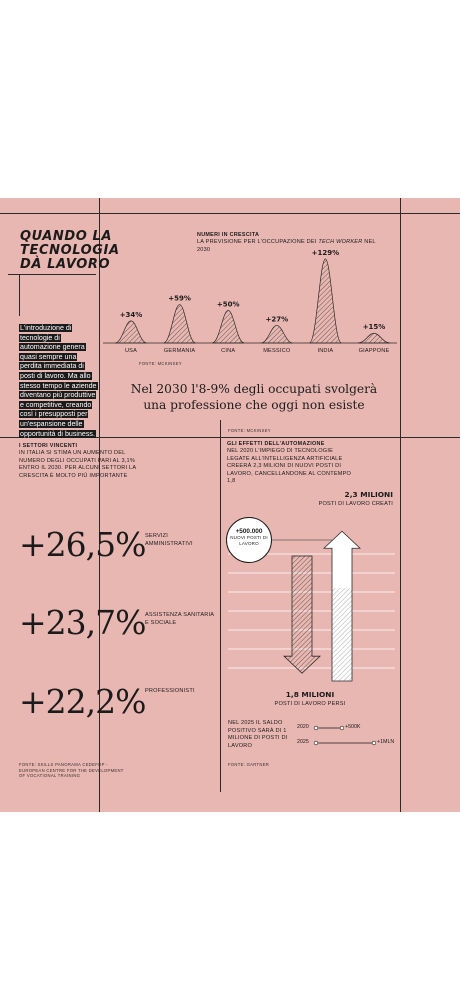 This screenshot has height=996, width=460. Describe the element at coordinates (179, 619) in the screenshot. I see `sector-label-2: Assistenza sanitaria e sociale` at that location.